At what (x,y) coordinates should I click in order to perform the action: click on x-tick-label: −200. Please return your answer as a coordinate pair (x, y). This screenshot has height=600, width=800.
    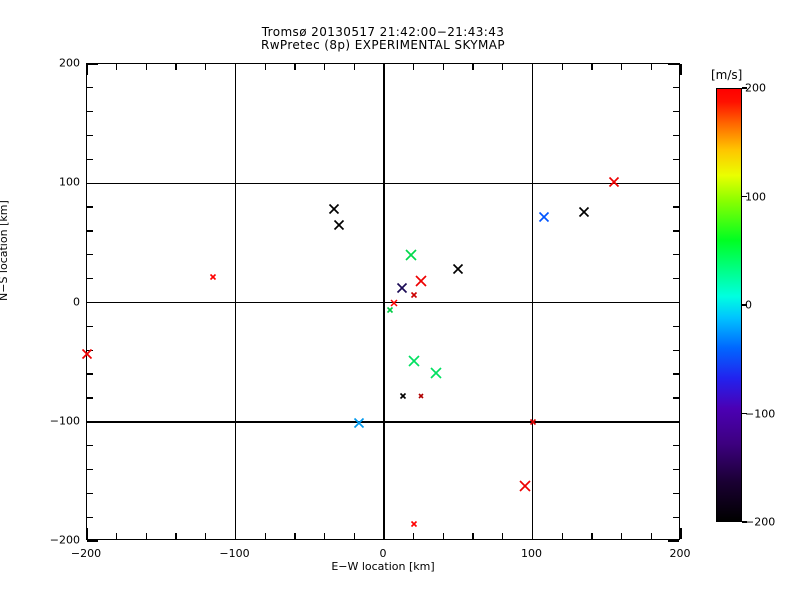
    Looking at the image, I should click on (86, 553).